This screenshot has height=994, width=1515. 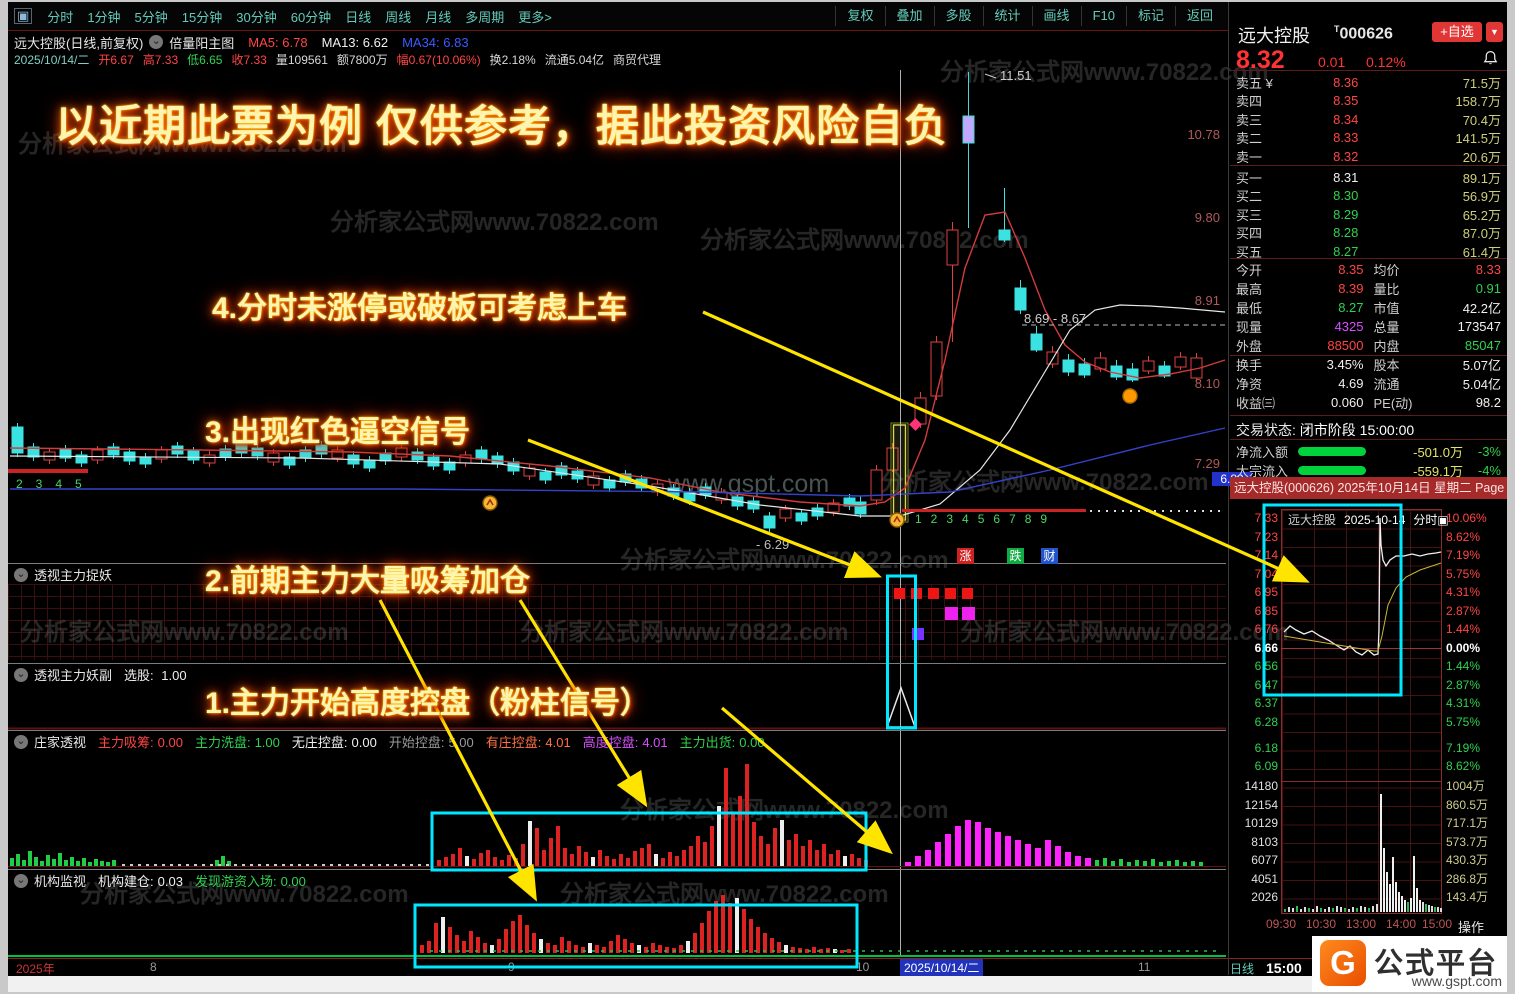 I want to click on panel3-title: 庄家透视, so click(x=60, y=742).